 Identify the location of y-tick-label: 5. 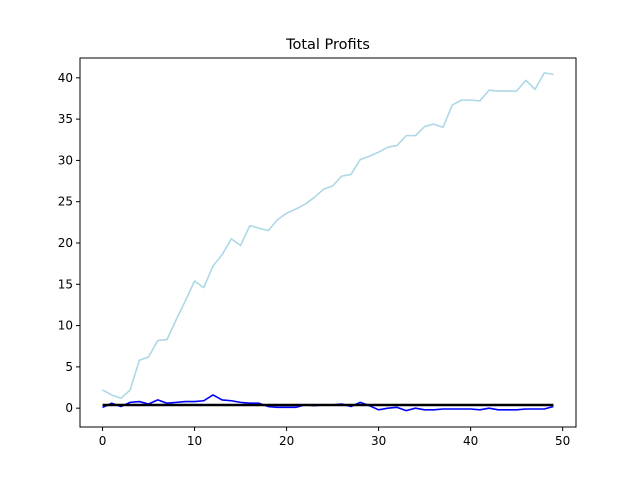
(69, 367).